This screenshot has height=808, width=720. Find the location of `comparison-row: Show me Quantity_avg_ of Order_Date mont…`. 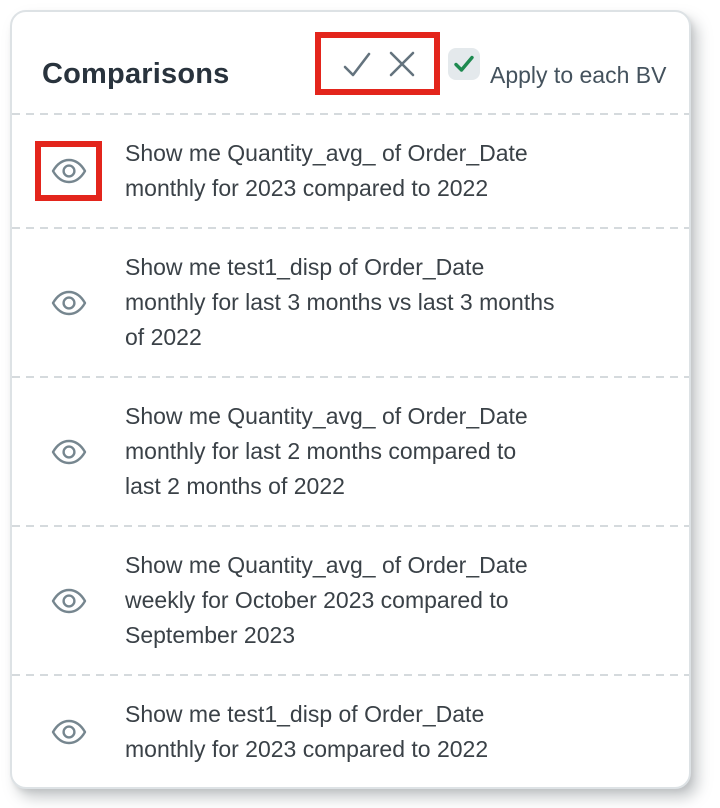

comparison-row: Show me Quantity_avg_ of Order_Date mont… is located at coordinates (350, 171).